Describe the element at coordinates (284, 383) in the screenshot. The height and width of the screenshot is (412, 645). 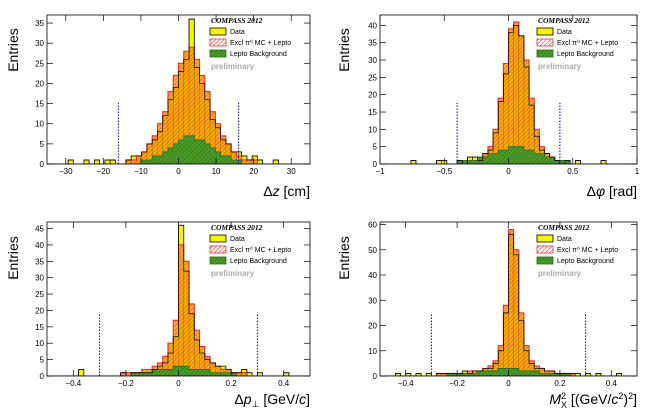
I see `x-tick-label: 0.4` at that location.